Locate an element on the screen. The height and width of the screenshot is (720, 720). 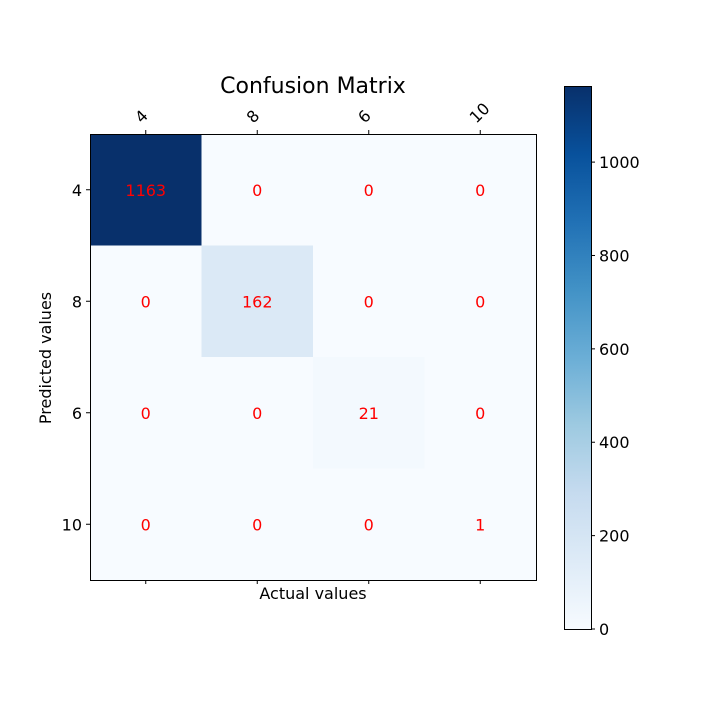
colorbar-tick-label: 400 is located at coordinates (614, 442).